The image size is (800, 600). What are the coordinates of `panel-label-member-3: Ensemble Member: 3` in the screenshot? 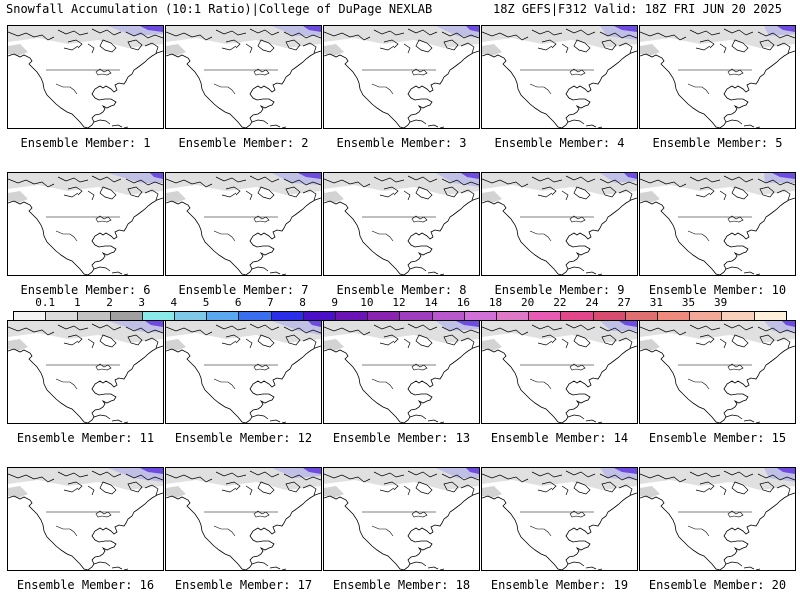 It's located at (401, 143).